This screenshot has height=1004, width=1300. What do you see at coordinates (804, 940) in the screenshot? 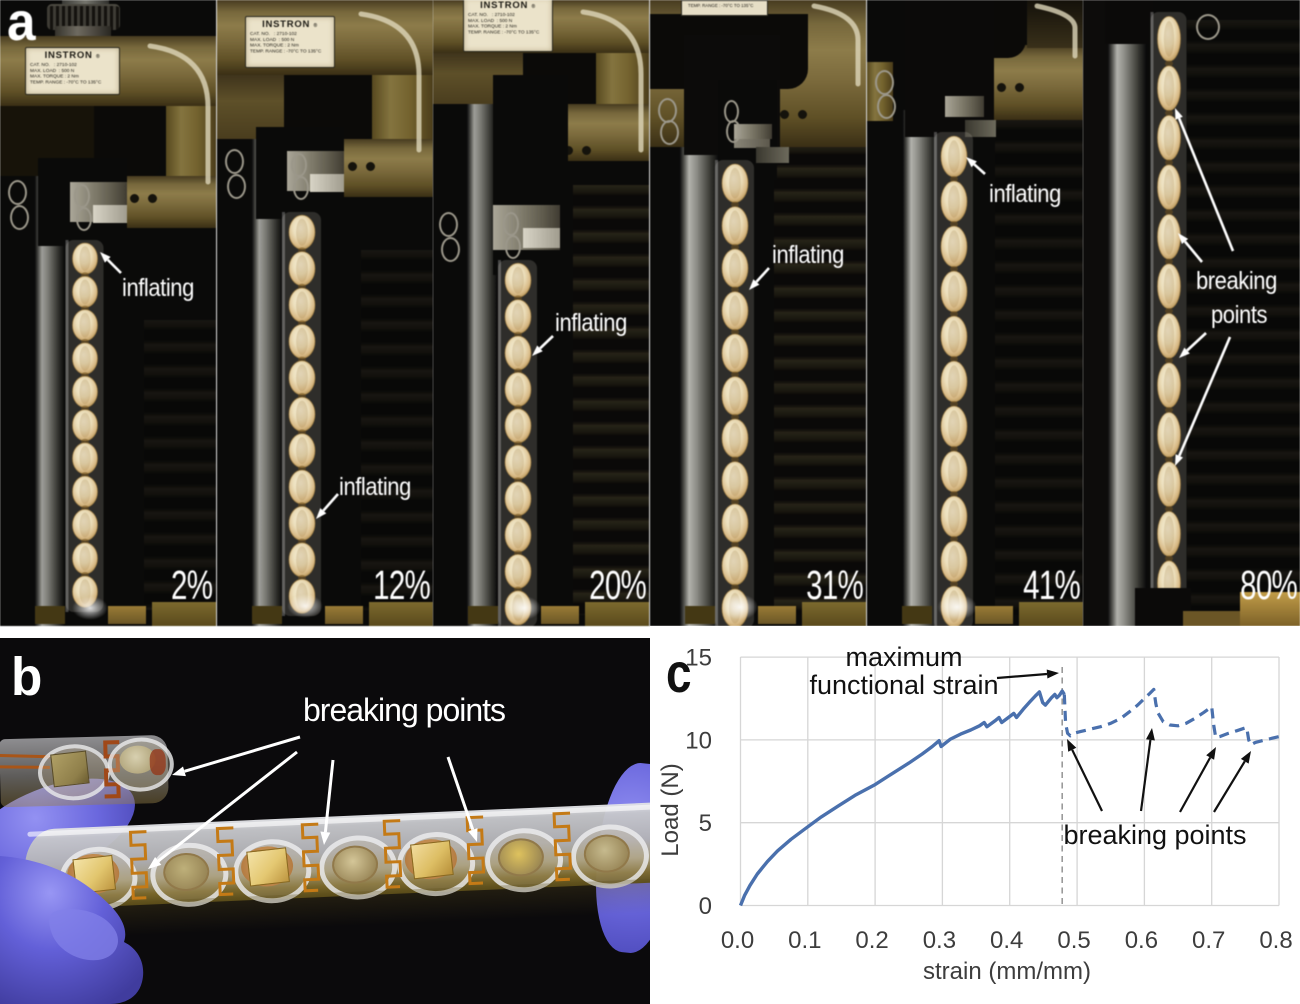
I see `svg-text: 0.1` at bounding box center [804, 940].